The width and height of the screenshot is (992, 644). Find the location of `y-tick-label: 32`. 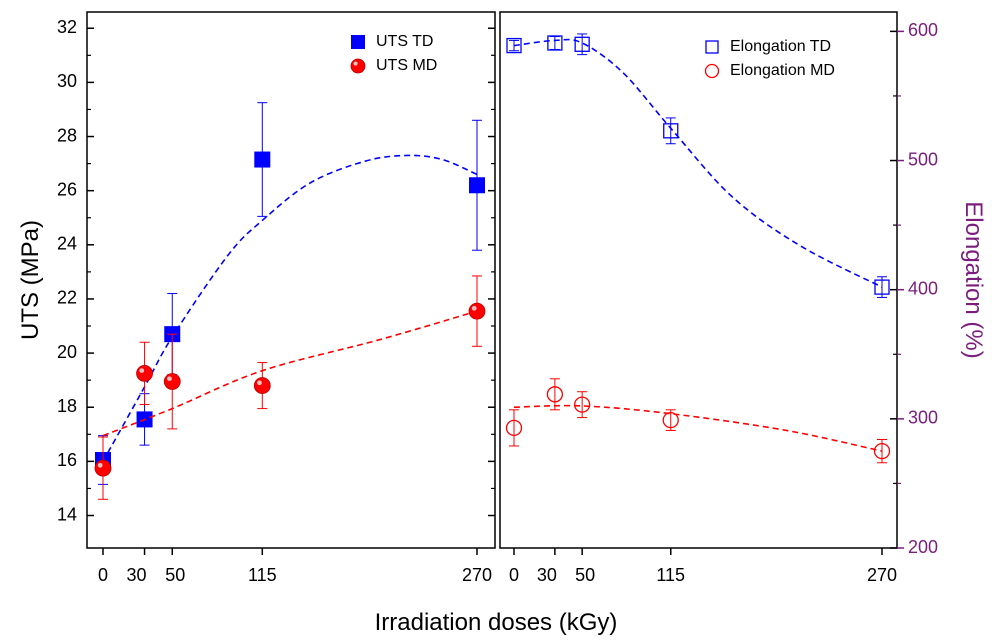

y-tick-label: 32 is located at coordinates (67, 27).